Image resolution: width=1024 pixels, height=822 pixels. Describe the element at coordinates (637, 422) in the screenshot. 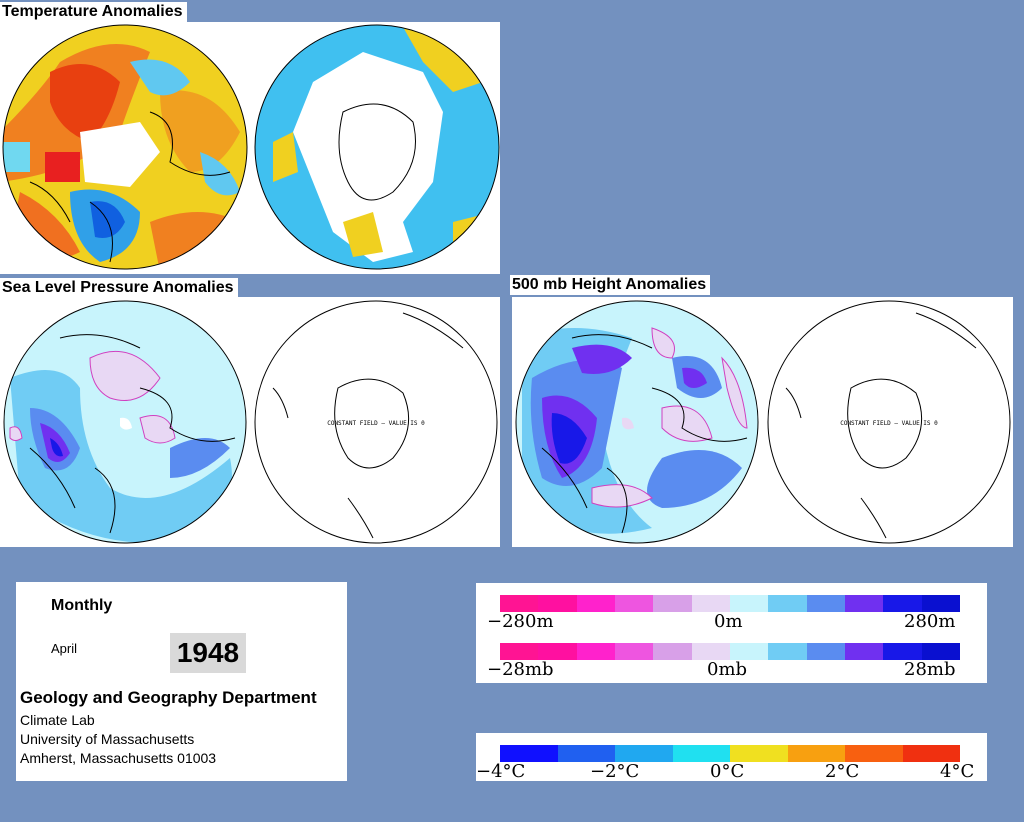

I see `height500-map-north` at that location.